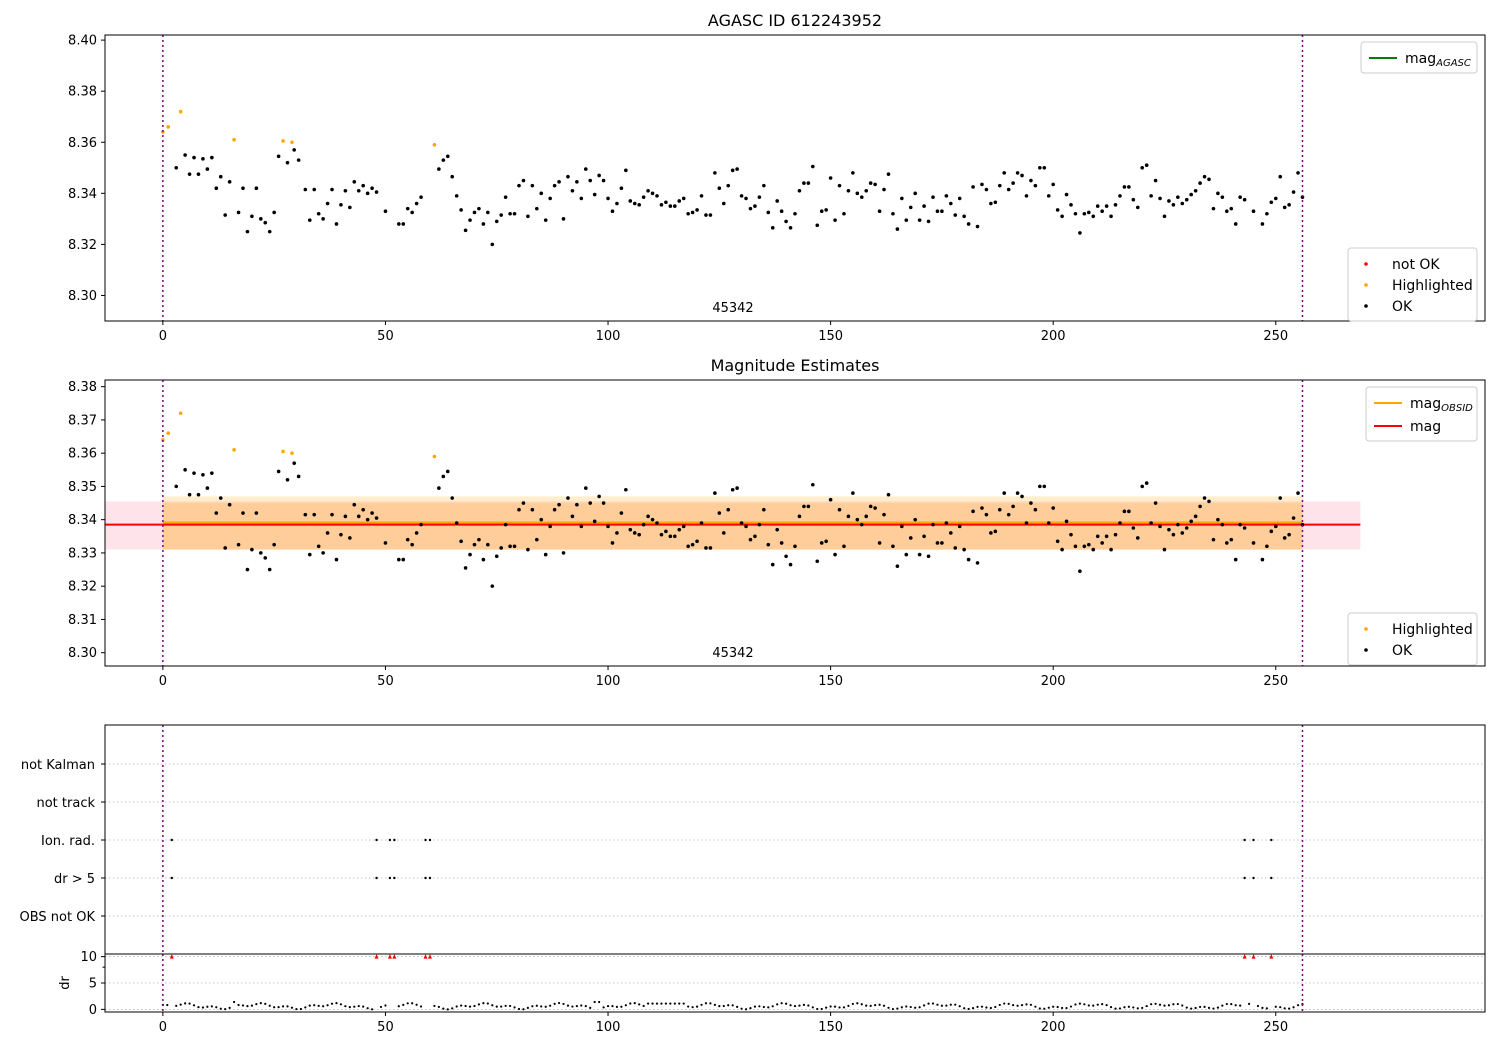 This screenshot has height=1050, width=1500. I want to click on x-tick-label: 50, so click(385, 1027).